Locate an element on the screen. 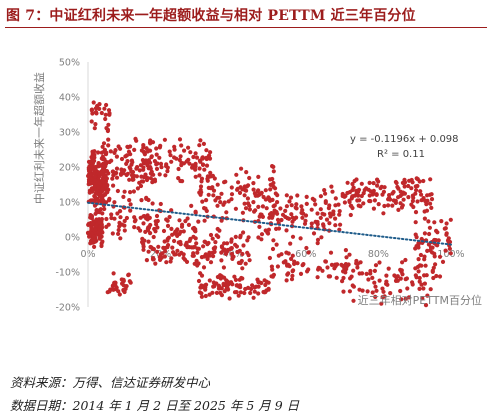  trendline-equation: y = -0.1196x + 0.098 is located at coordinates (404, 139).